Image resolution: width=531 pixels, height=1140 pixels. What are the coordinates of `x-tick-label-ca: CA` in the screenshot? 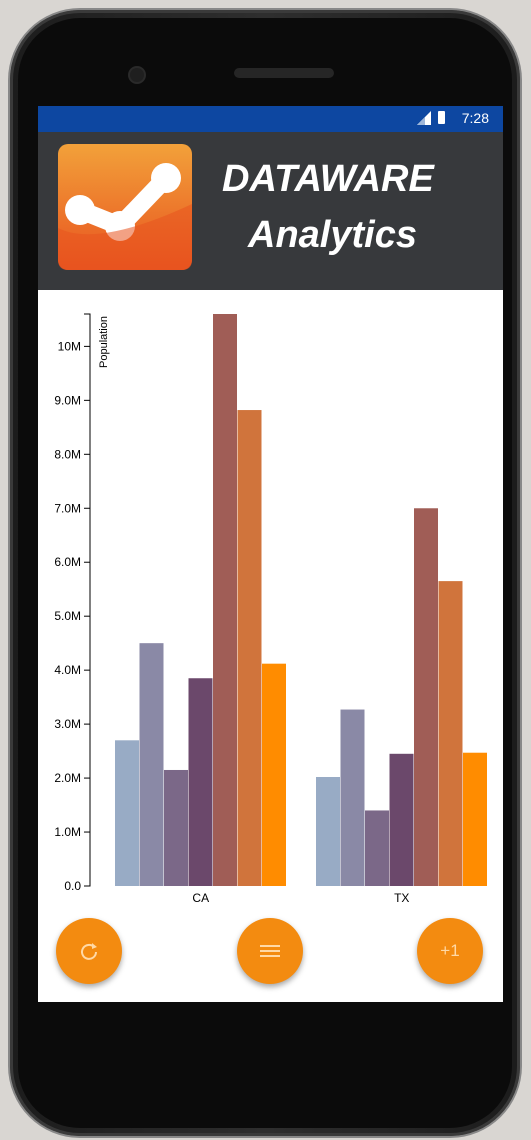 It's located at (200, 898).